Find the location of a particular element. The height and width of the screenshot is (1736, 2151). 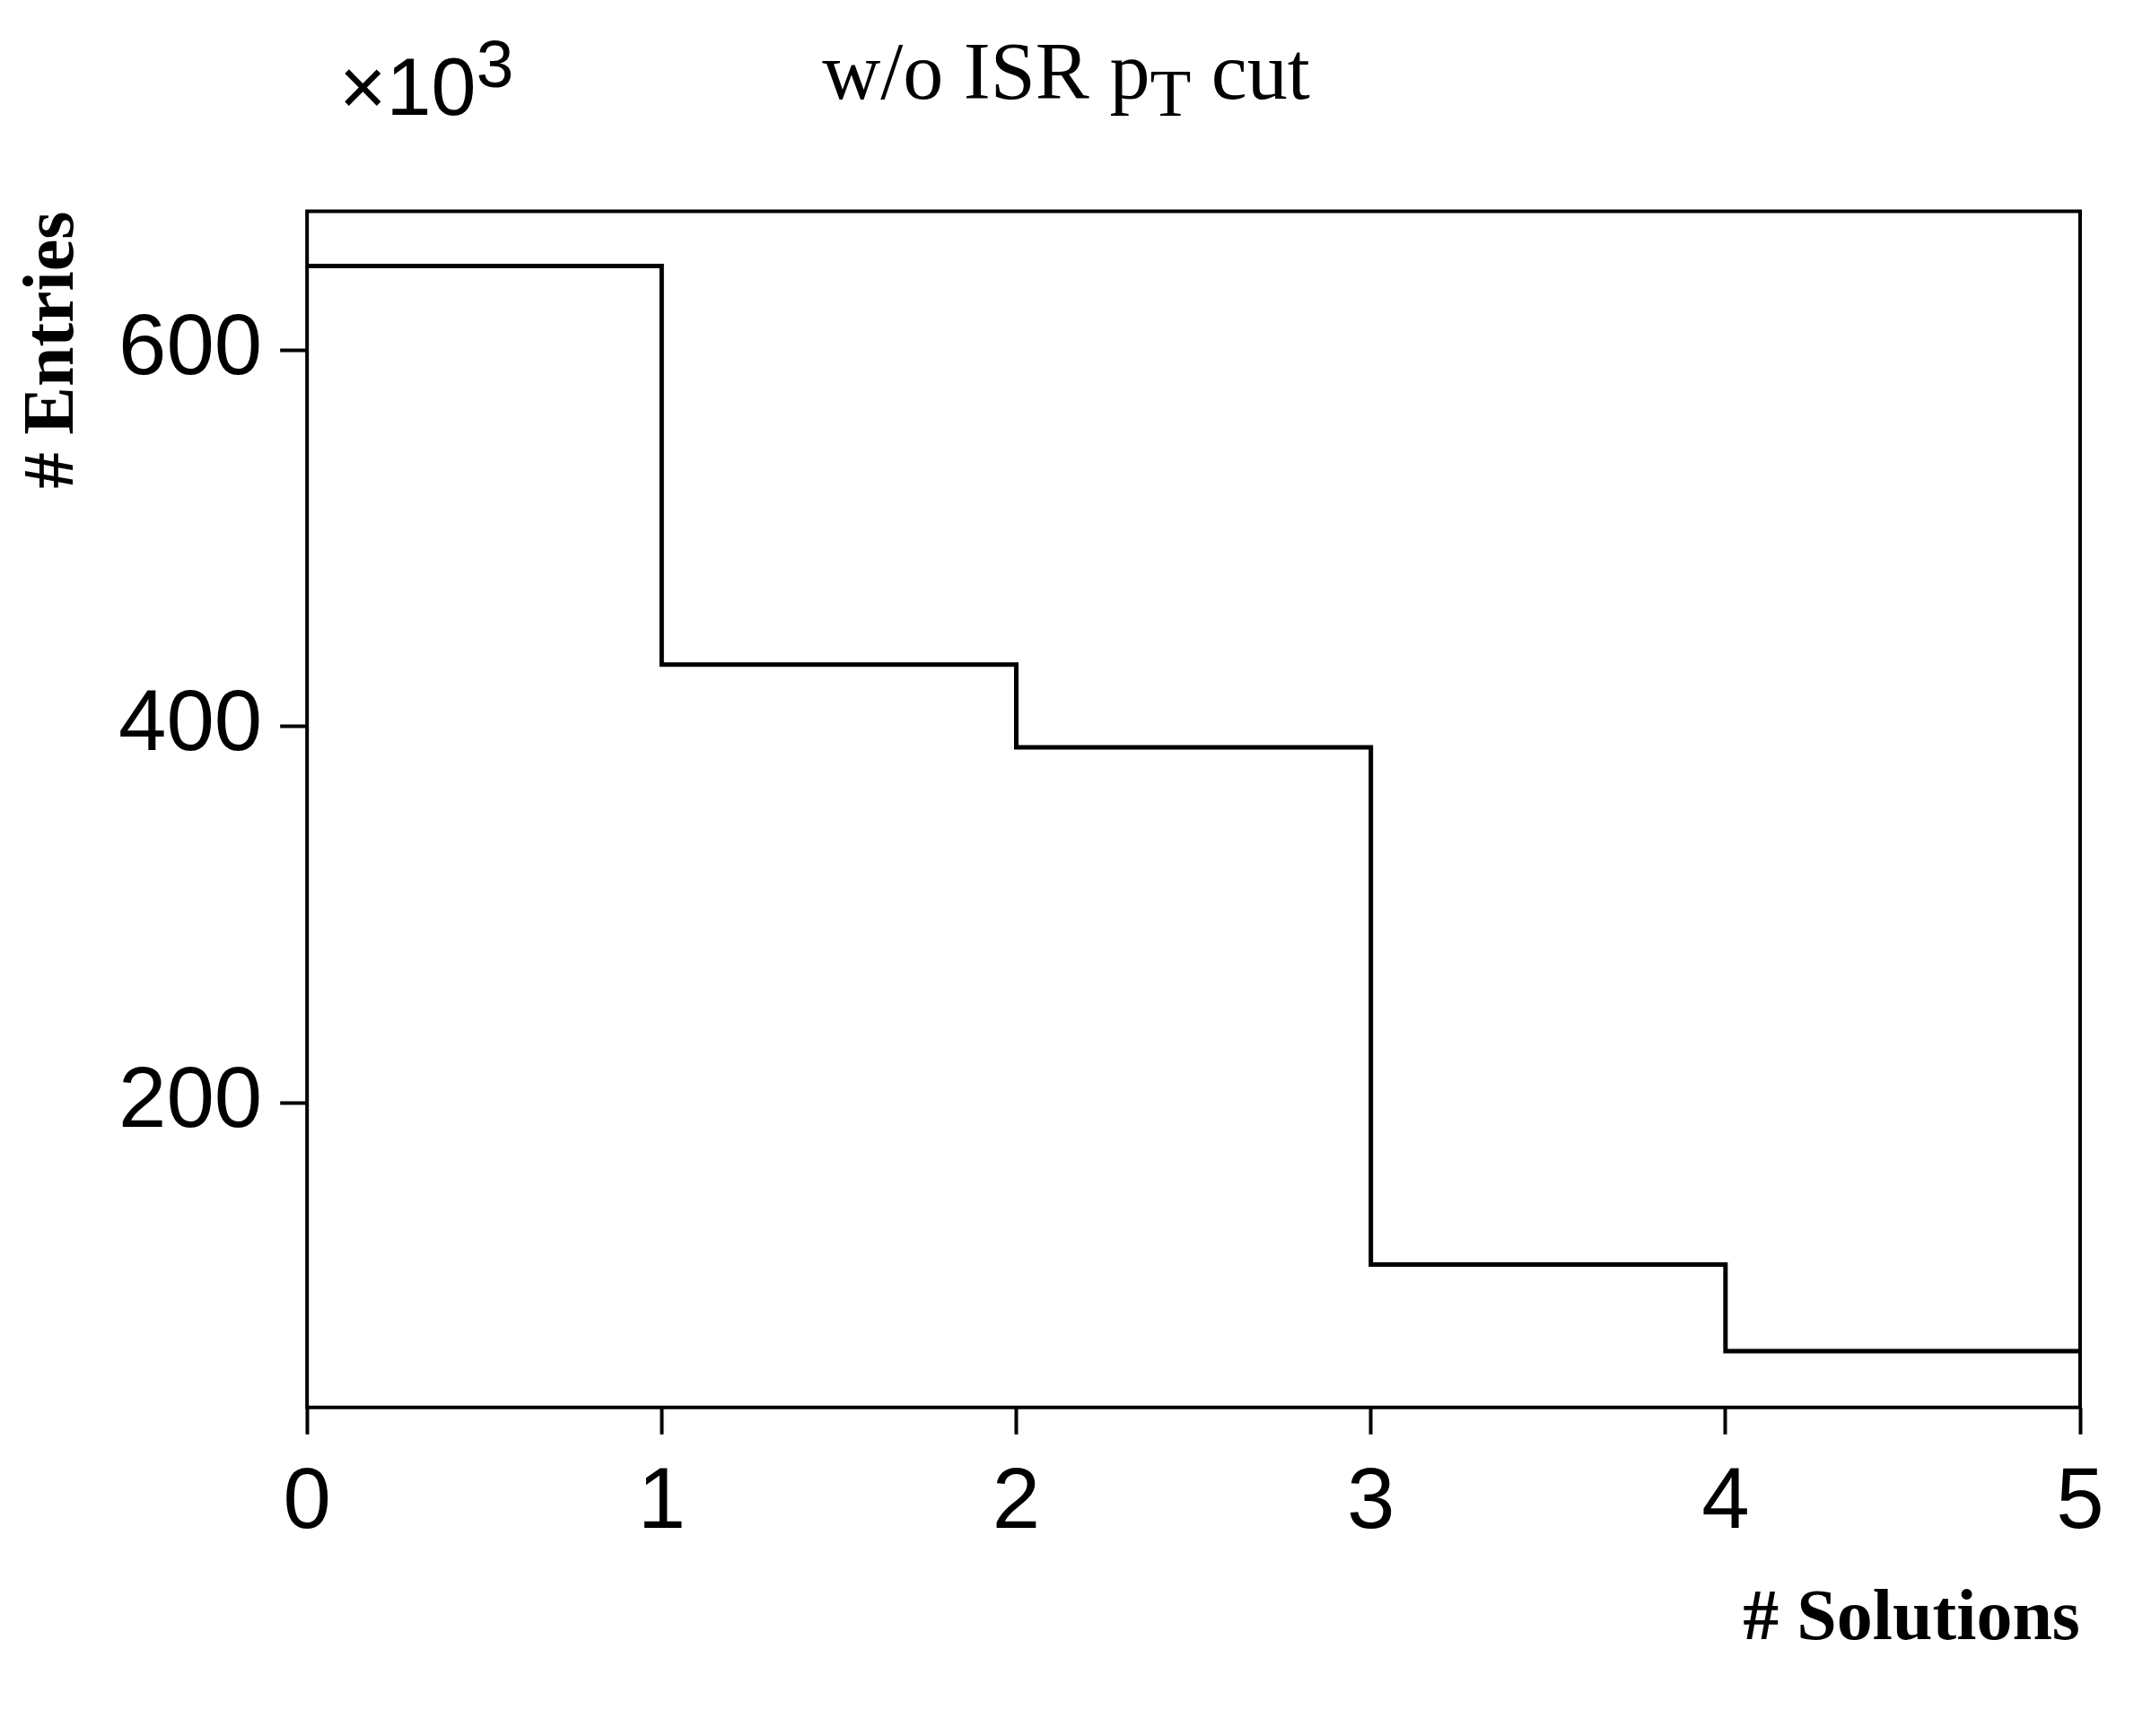

y-tick-label: 200 is located at coordinates (190, 1096).